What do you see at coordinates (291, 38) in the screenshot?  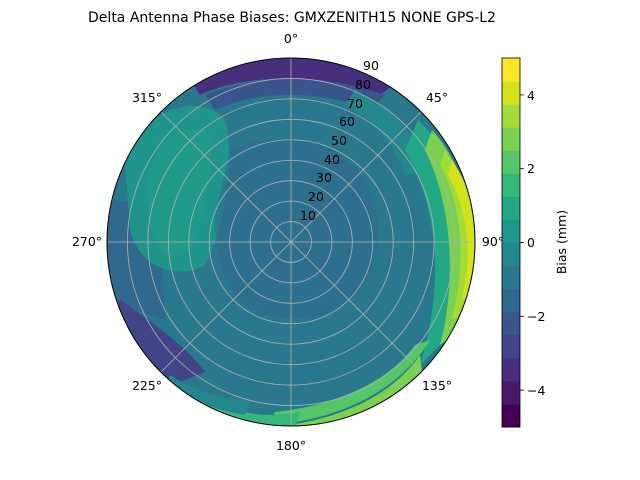 I see `angular-tick-0: 0°` at bounding box center [291, 38].